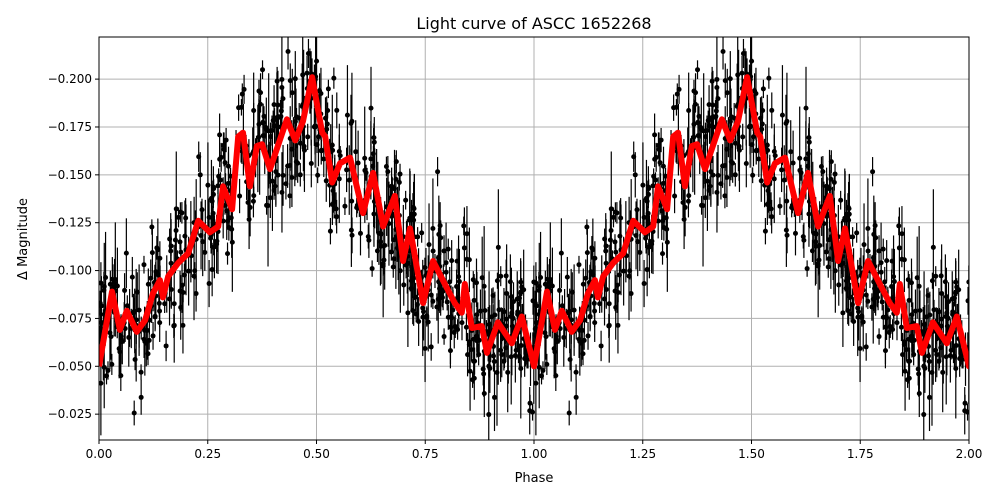  I want to click on x-axis-label: Phase, so click(534, 478).